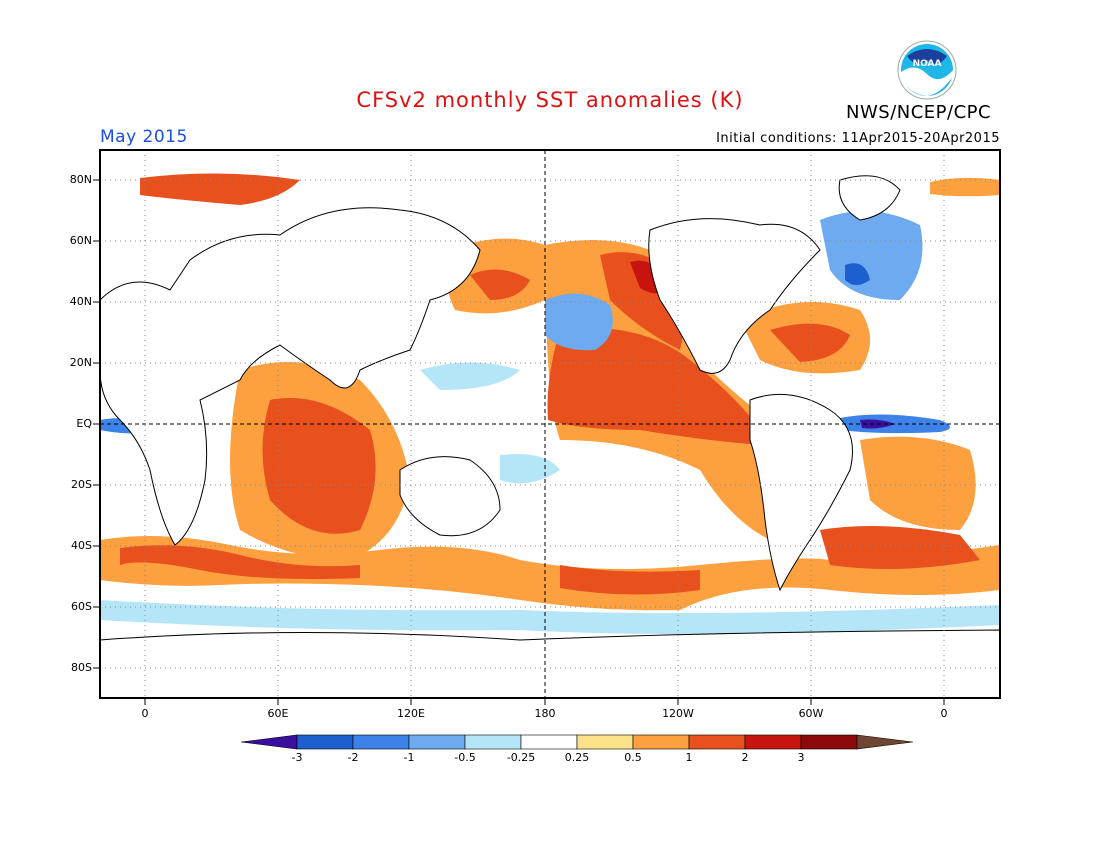  Describe the element at coordinates (919, 112) in the screenshot. I see `agency-label: NWS/NCEP/CPC` at that location.